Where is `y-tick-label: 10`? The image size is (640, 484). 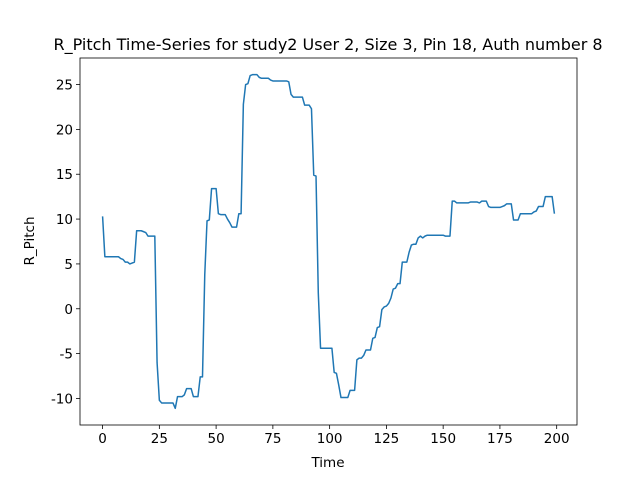 y-tick-label: 10 is located at coordinates (64, 220).